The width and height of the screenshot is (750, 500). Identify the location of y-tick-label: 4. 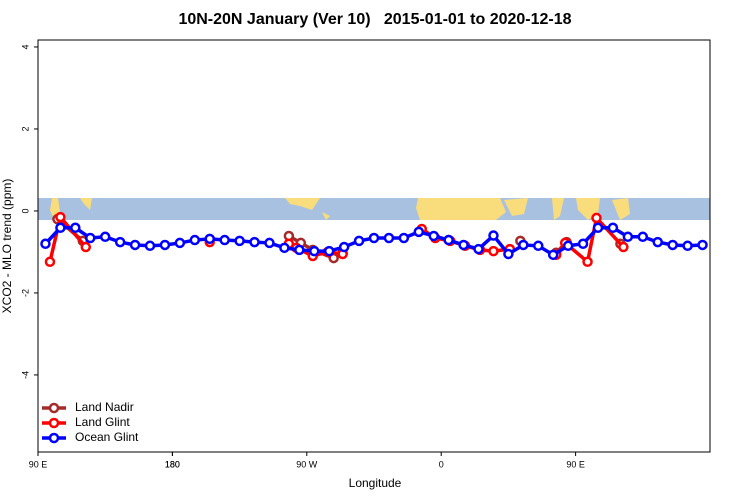
(25, 46).